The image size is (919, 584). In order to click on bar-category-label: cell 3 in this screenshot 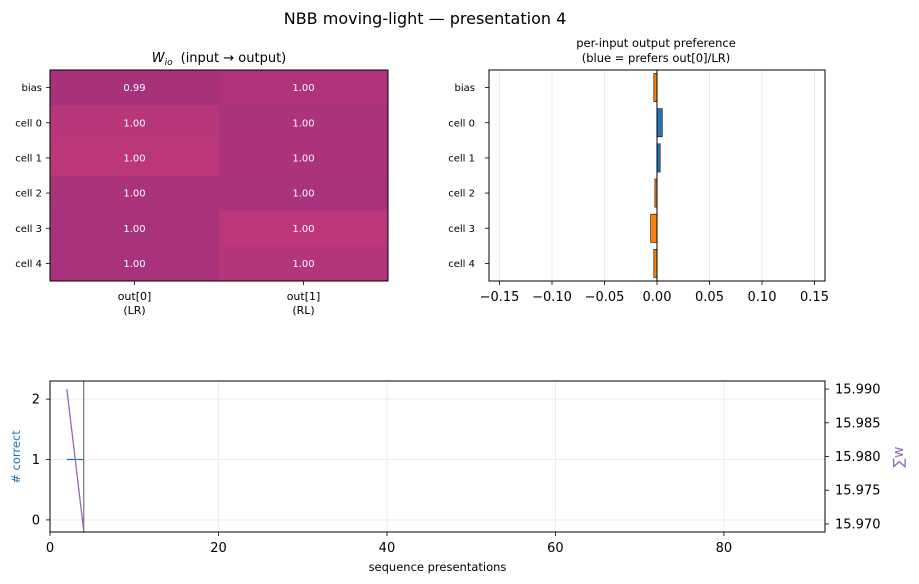, I will do `click(461, 229)`.